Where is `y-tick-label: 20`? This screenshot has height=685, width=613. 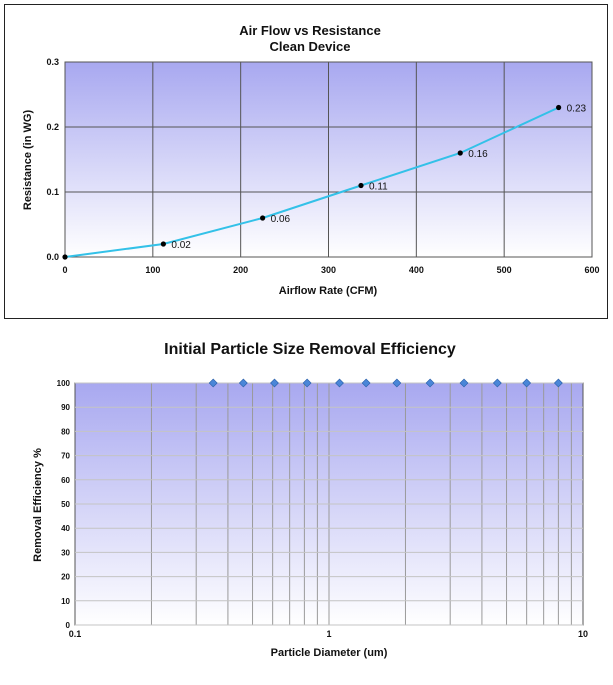
y-tick-label: 20 is located at coordinates (65, 577).